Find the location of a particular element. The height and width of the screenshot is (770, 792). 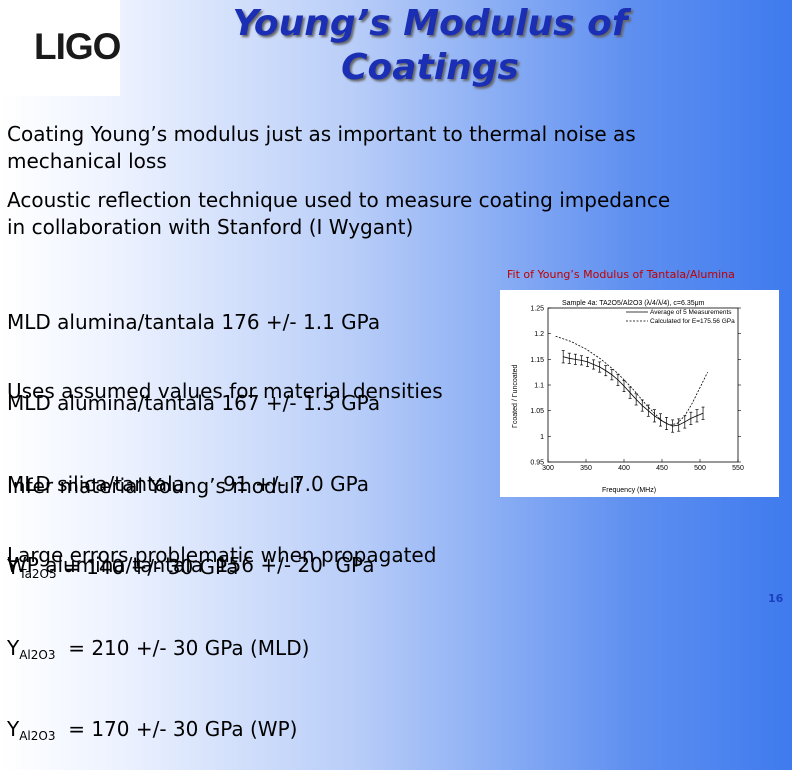

modulus-row: YAl2O3 = 210 +/- 30 GPa (MLD) is located at coordinates (158, 649).